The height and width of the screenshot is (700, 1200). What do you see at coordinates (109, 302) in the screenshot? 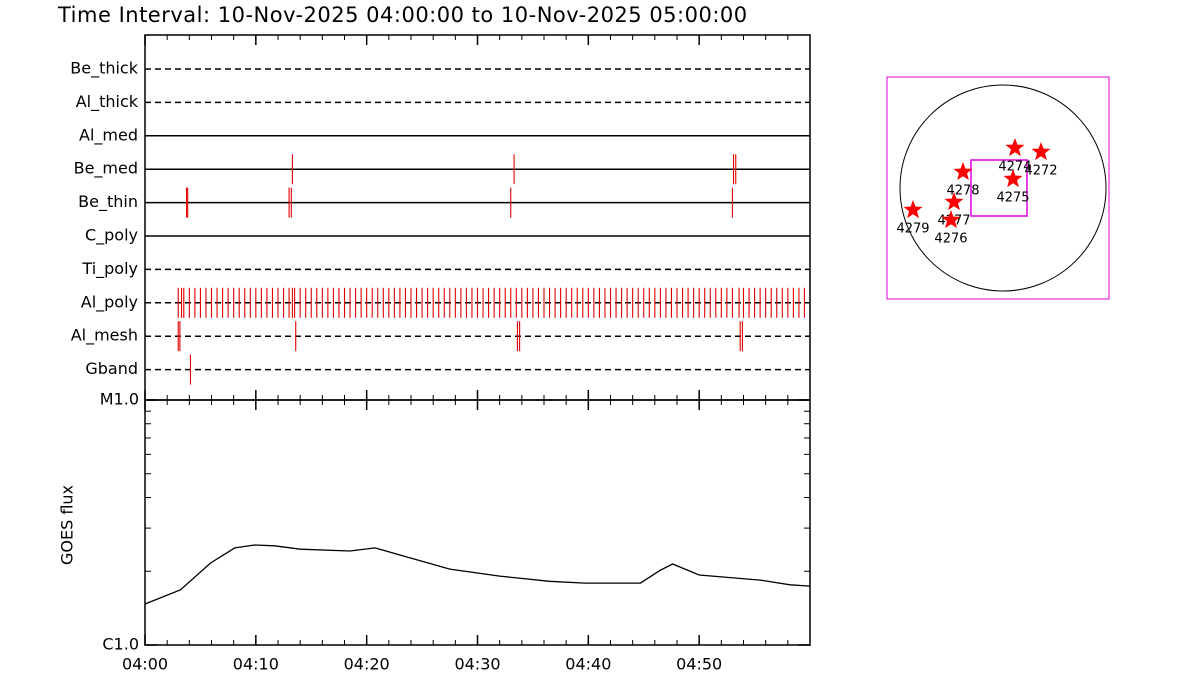
I see `row-label: Al_poly` at bounding box center [109, 302].